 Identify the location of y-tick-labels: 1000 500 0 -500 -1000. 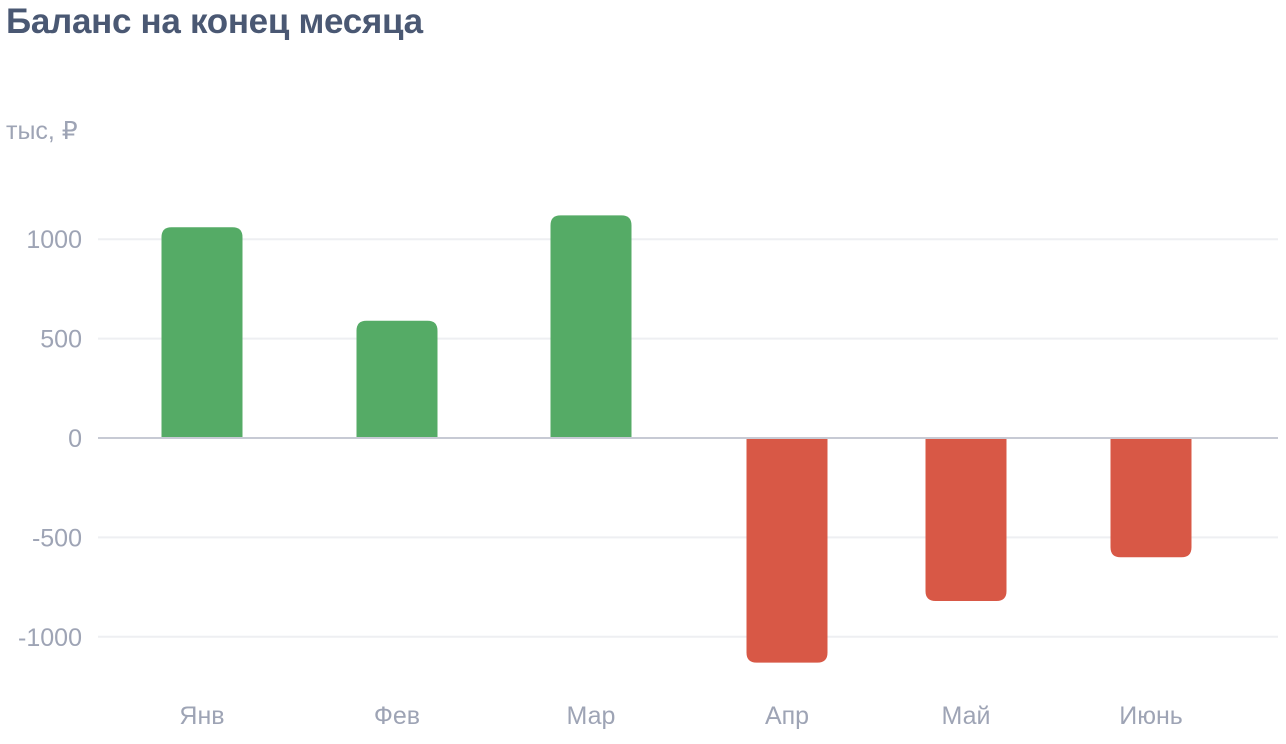
(50, 439).